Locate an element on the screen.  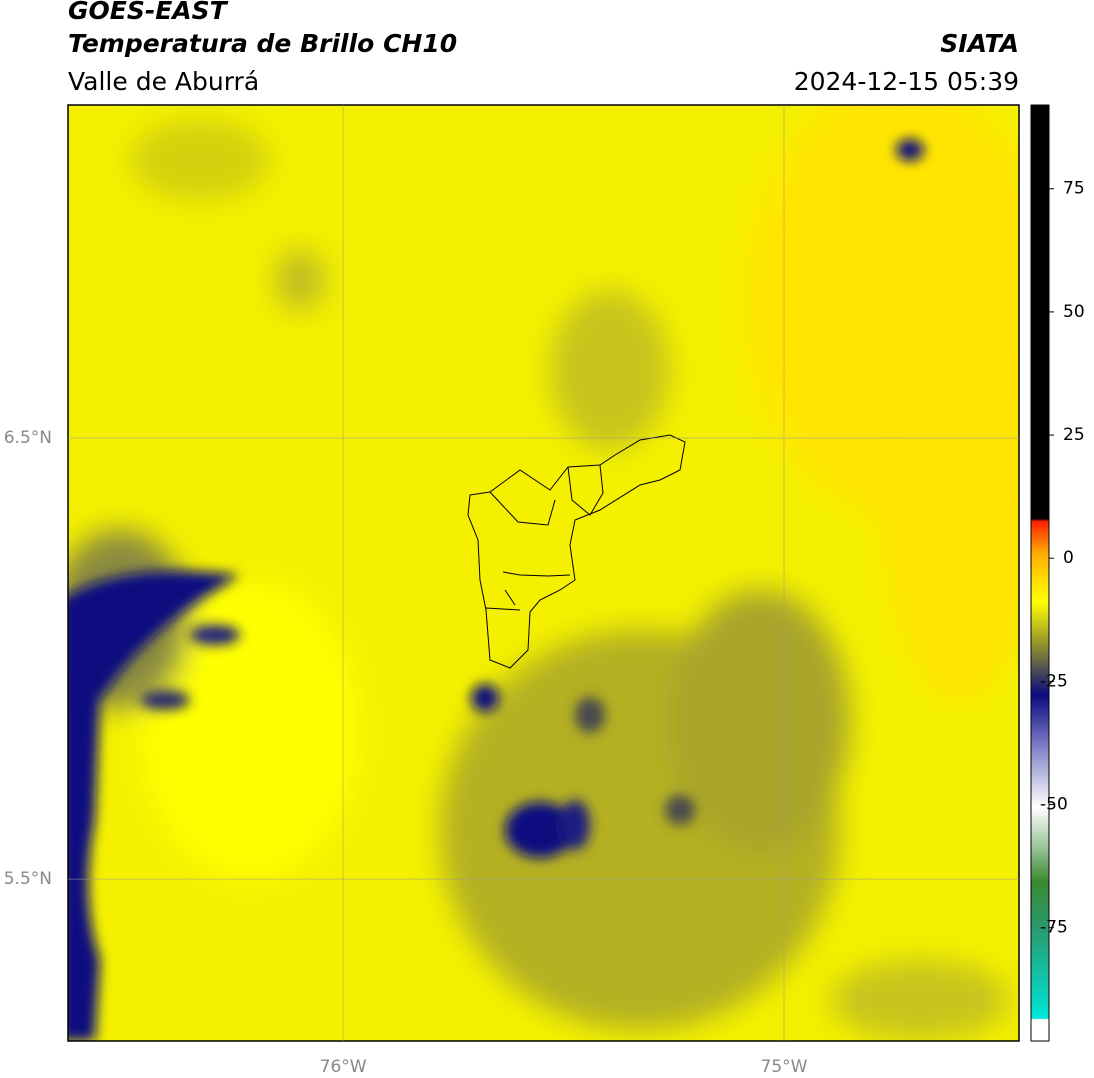
colorbar-tick-label: -25 is located at coordinates (1054, 681).